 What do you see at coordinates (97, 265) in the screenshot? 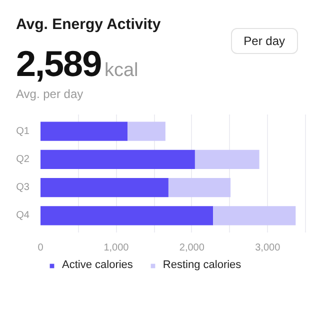
I see `legend-label: Active calories` at bounding box center [97, 265].